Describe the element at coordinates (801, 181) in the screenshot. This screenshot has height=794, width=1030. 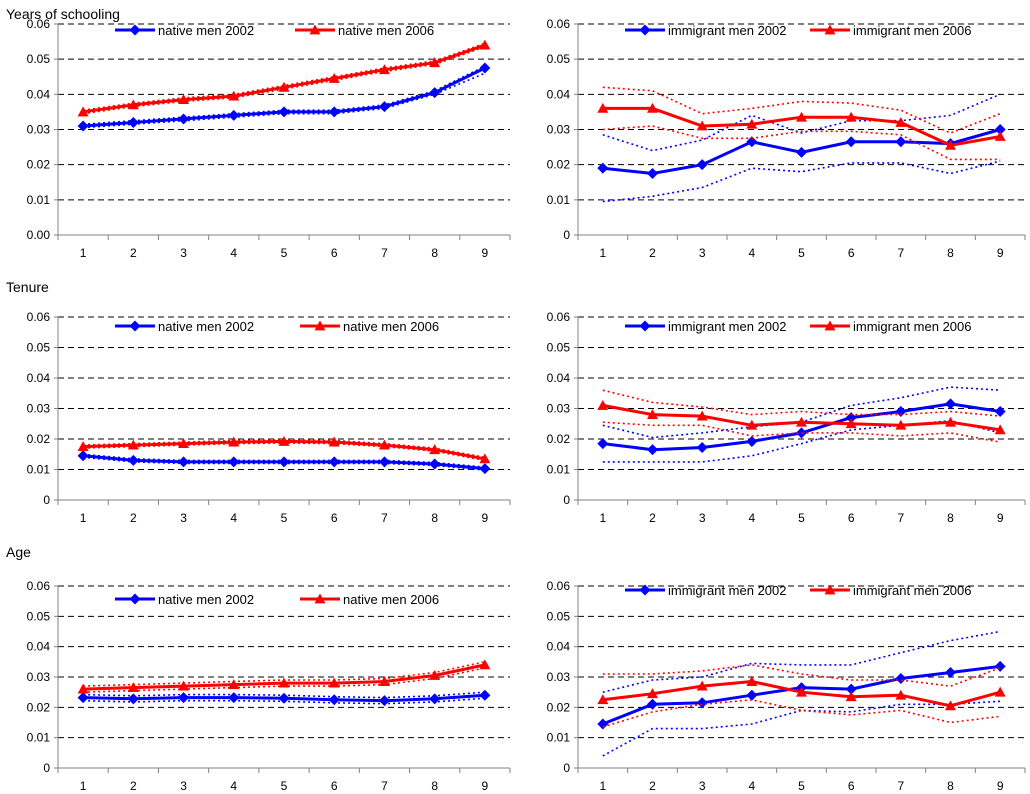
I see `series-1-ci-lower` at that location.